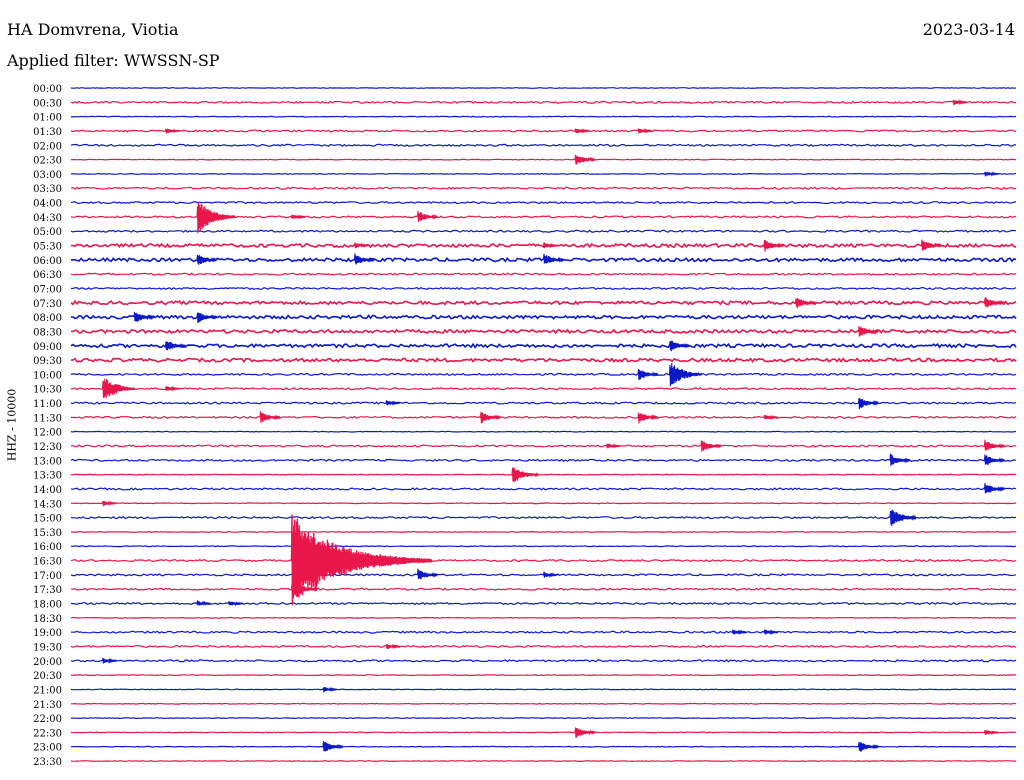 The image size is (1024, 780). Describe the element at coordinates (47, 289) in the screenshot. I see `row-label: 07:00` at that location.